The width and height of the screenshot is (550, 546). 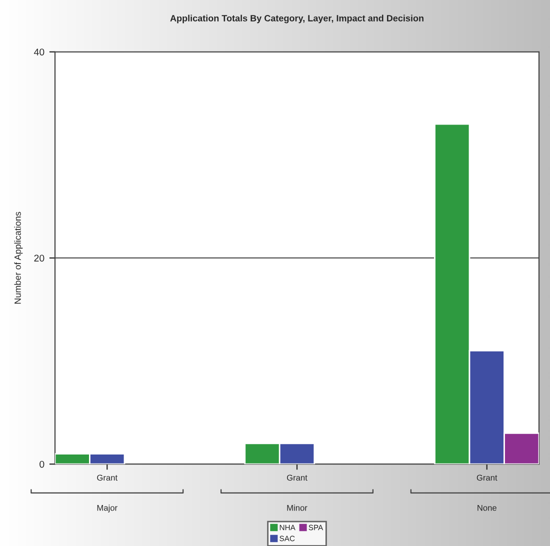 I want to click on y-axis-title: Number of Applications, so click(x=18, y=258).